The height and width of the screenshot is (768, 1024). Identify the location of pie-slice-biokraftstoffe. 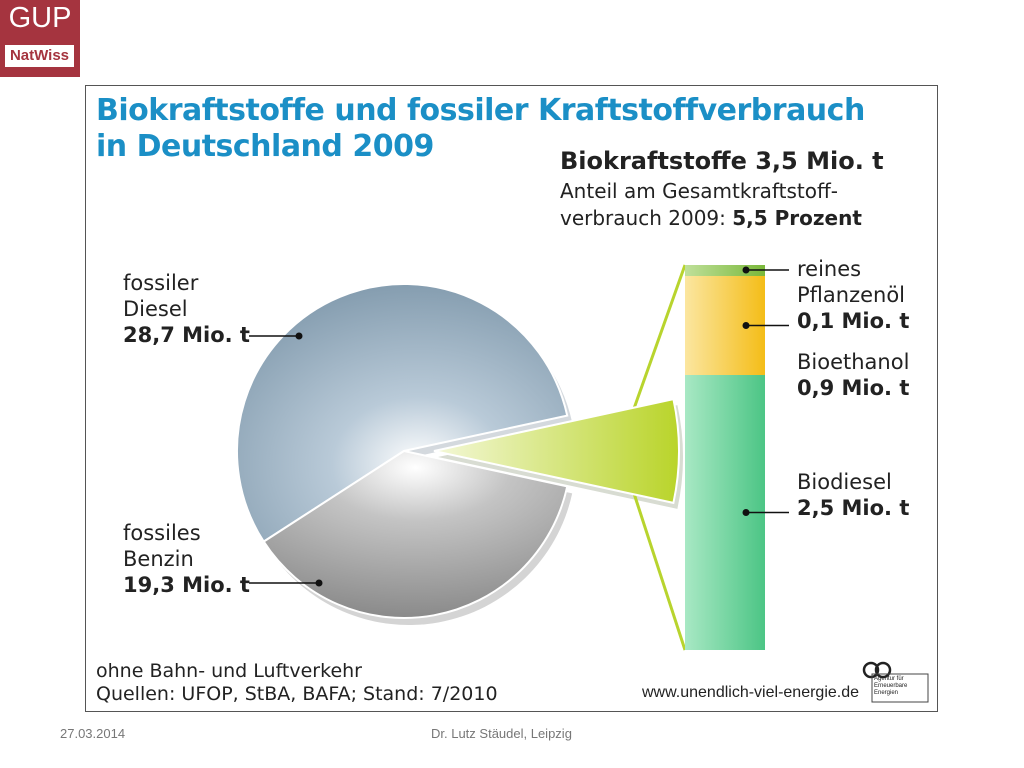
(556, 451).